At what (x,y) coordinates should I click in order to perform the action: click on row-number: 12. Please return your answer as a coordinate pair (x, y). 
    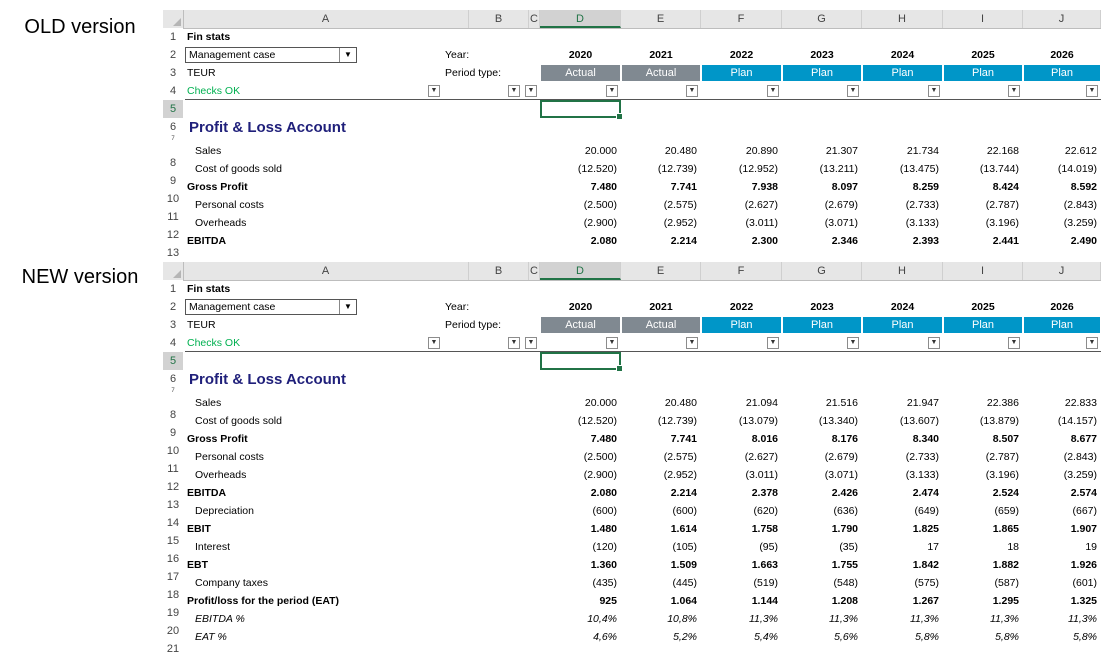
    Looking at the image, I should click on (173, 235).